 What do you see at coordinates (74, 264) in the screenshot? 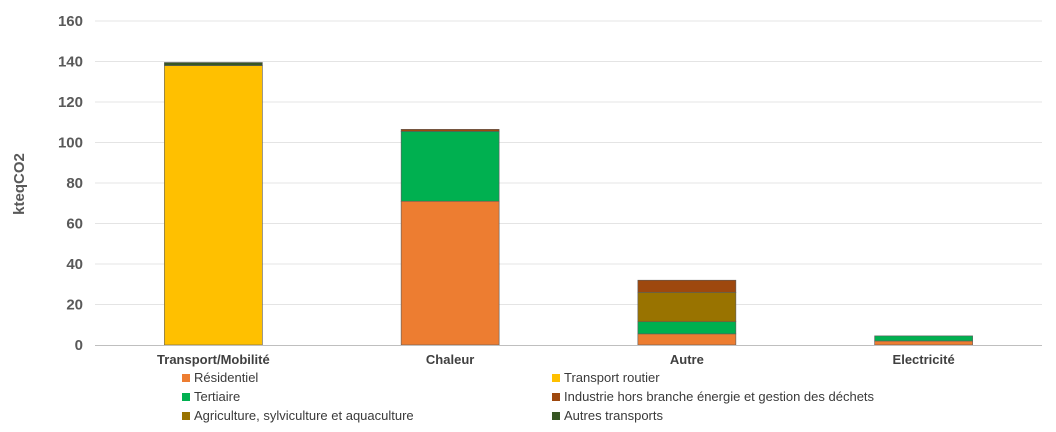
I see `y-tick-label: 40` at bounding box center [74, 264].